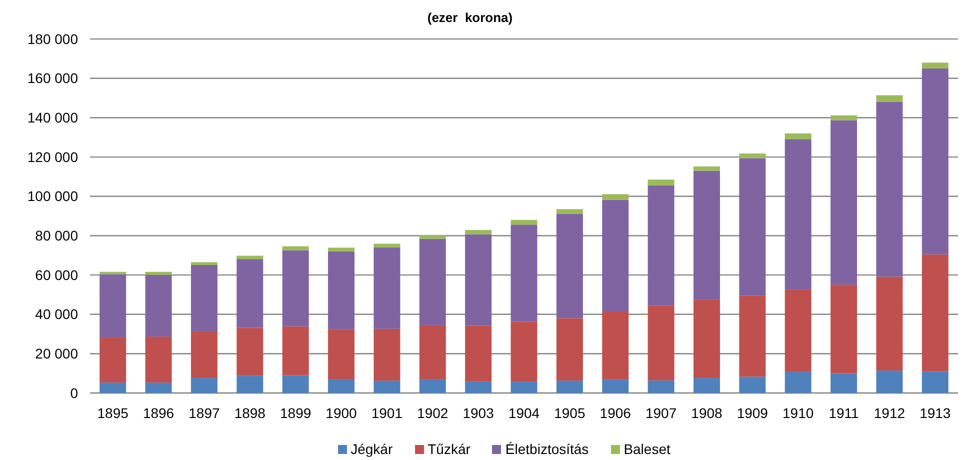  Describe the element at coordinates (547, 449) in the screenshot. I see `legend-label: Életbiztosítás` at that location.